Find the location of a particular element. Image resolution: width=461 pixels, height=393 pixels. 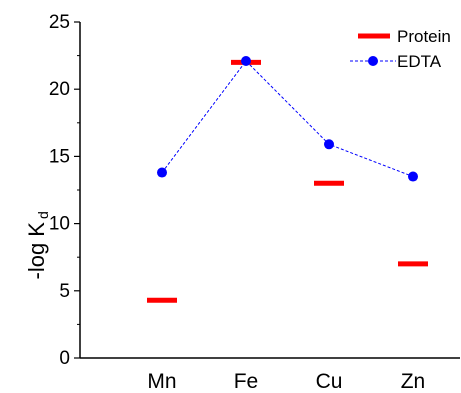

x-tick-label-zn: Zn is located at coordinates (413, 381).